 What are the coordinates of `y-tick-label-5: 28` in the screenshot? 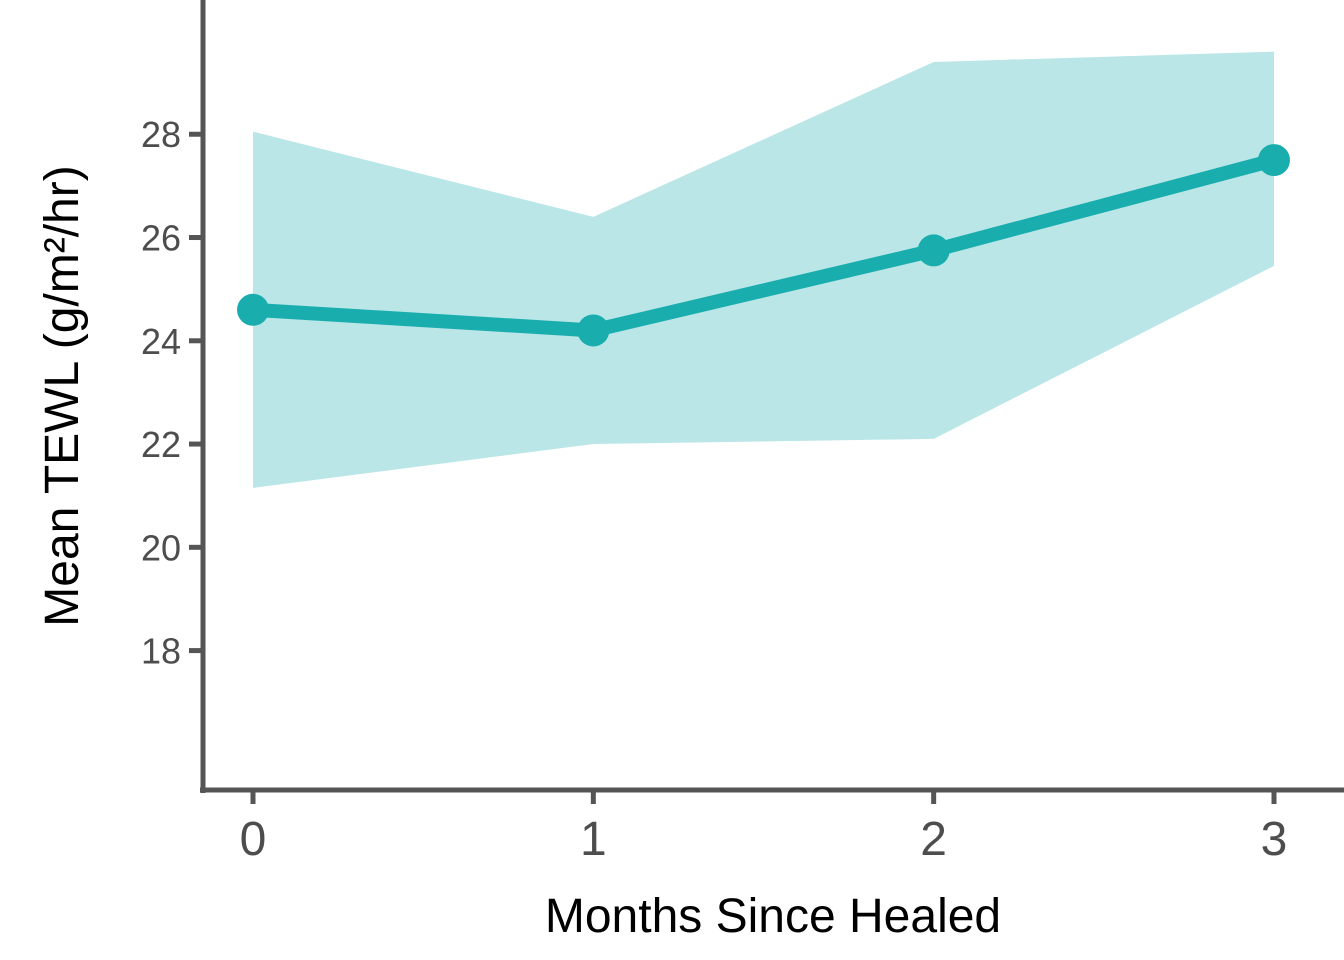 It's located at (161, 134).